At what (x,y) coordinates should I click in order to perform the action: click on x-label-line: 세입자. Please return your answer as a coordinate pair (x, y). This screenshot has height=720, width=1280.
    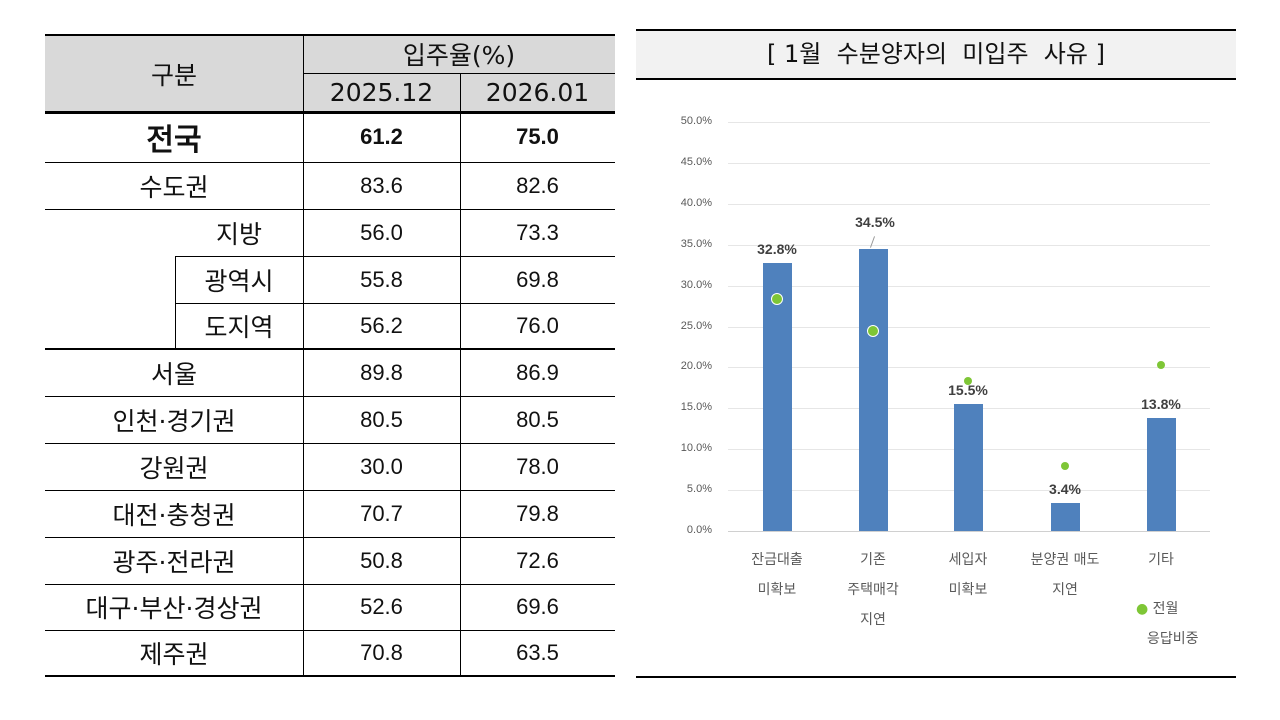
    Looking at the image, I should click on (968, 560).